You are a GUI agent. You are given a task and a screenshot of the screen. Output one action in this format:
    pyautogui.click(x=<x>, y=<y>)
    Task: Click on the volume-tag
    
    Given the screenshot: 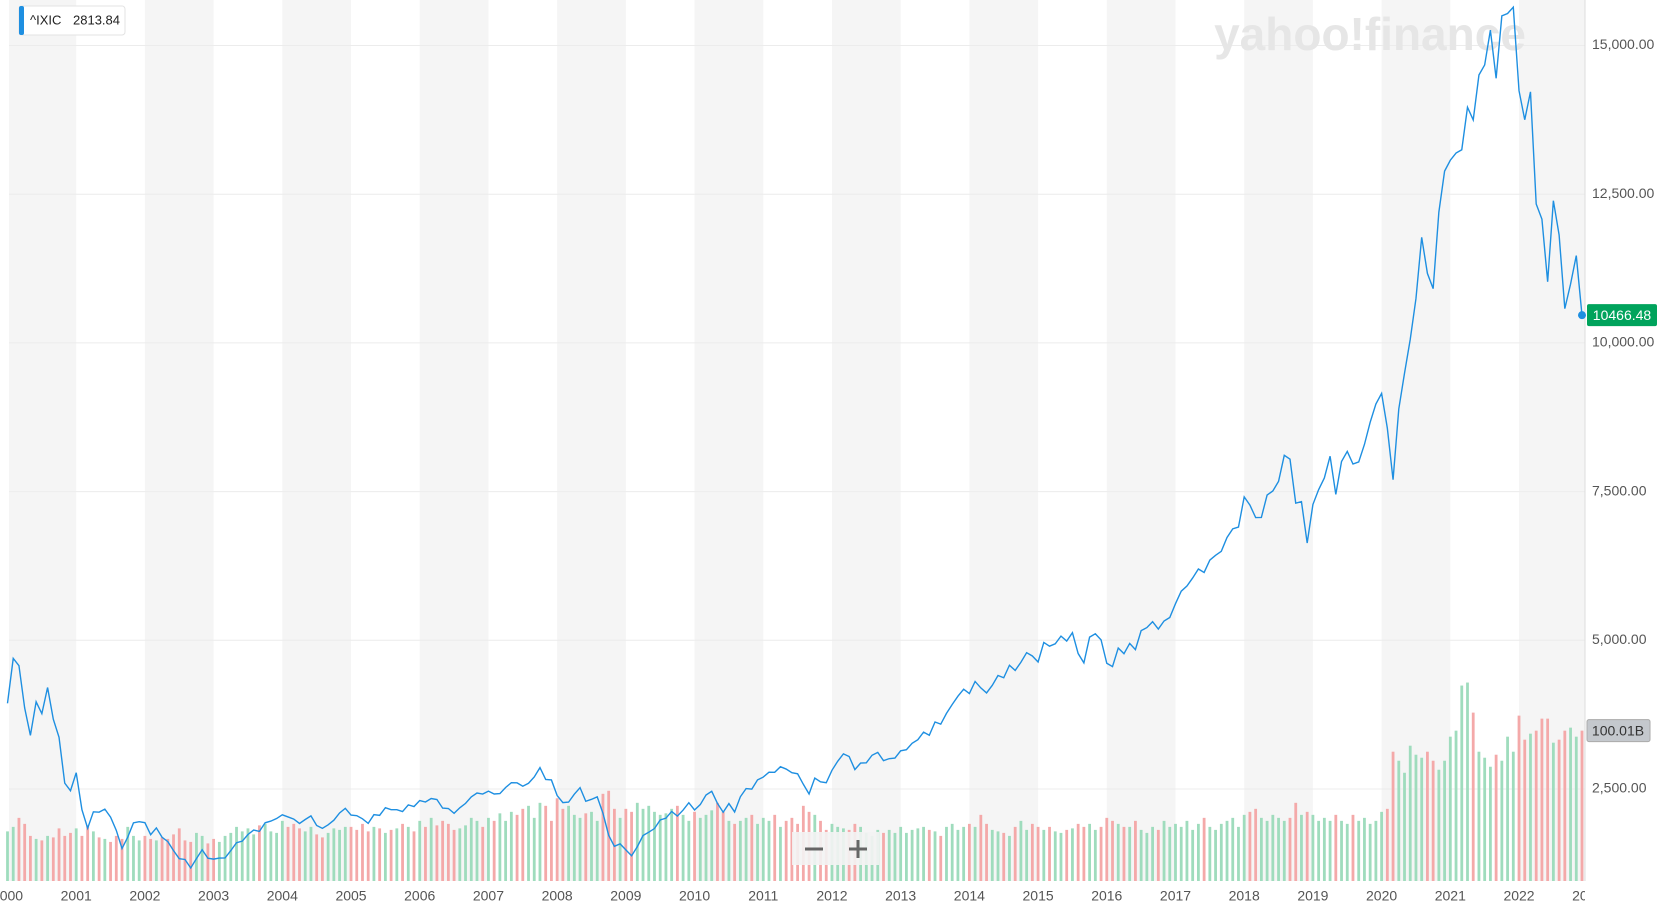 What is the action you would take?
    pyautogui.click(x=1618, y=731)
    